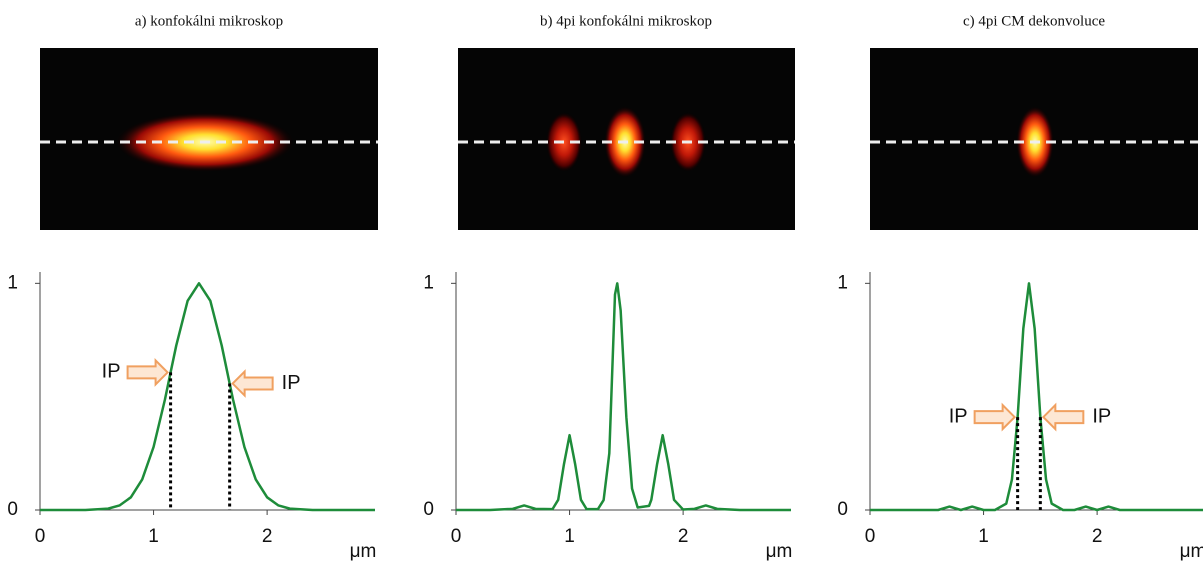 The image size is (1203, 567). Describe the element at coordinates (209, 21) in the screenshot. I see `chart-title: a) konfokálni mikroskop` at that location.